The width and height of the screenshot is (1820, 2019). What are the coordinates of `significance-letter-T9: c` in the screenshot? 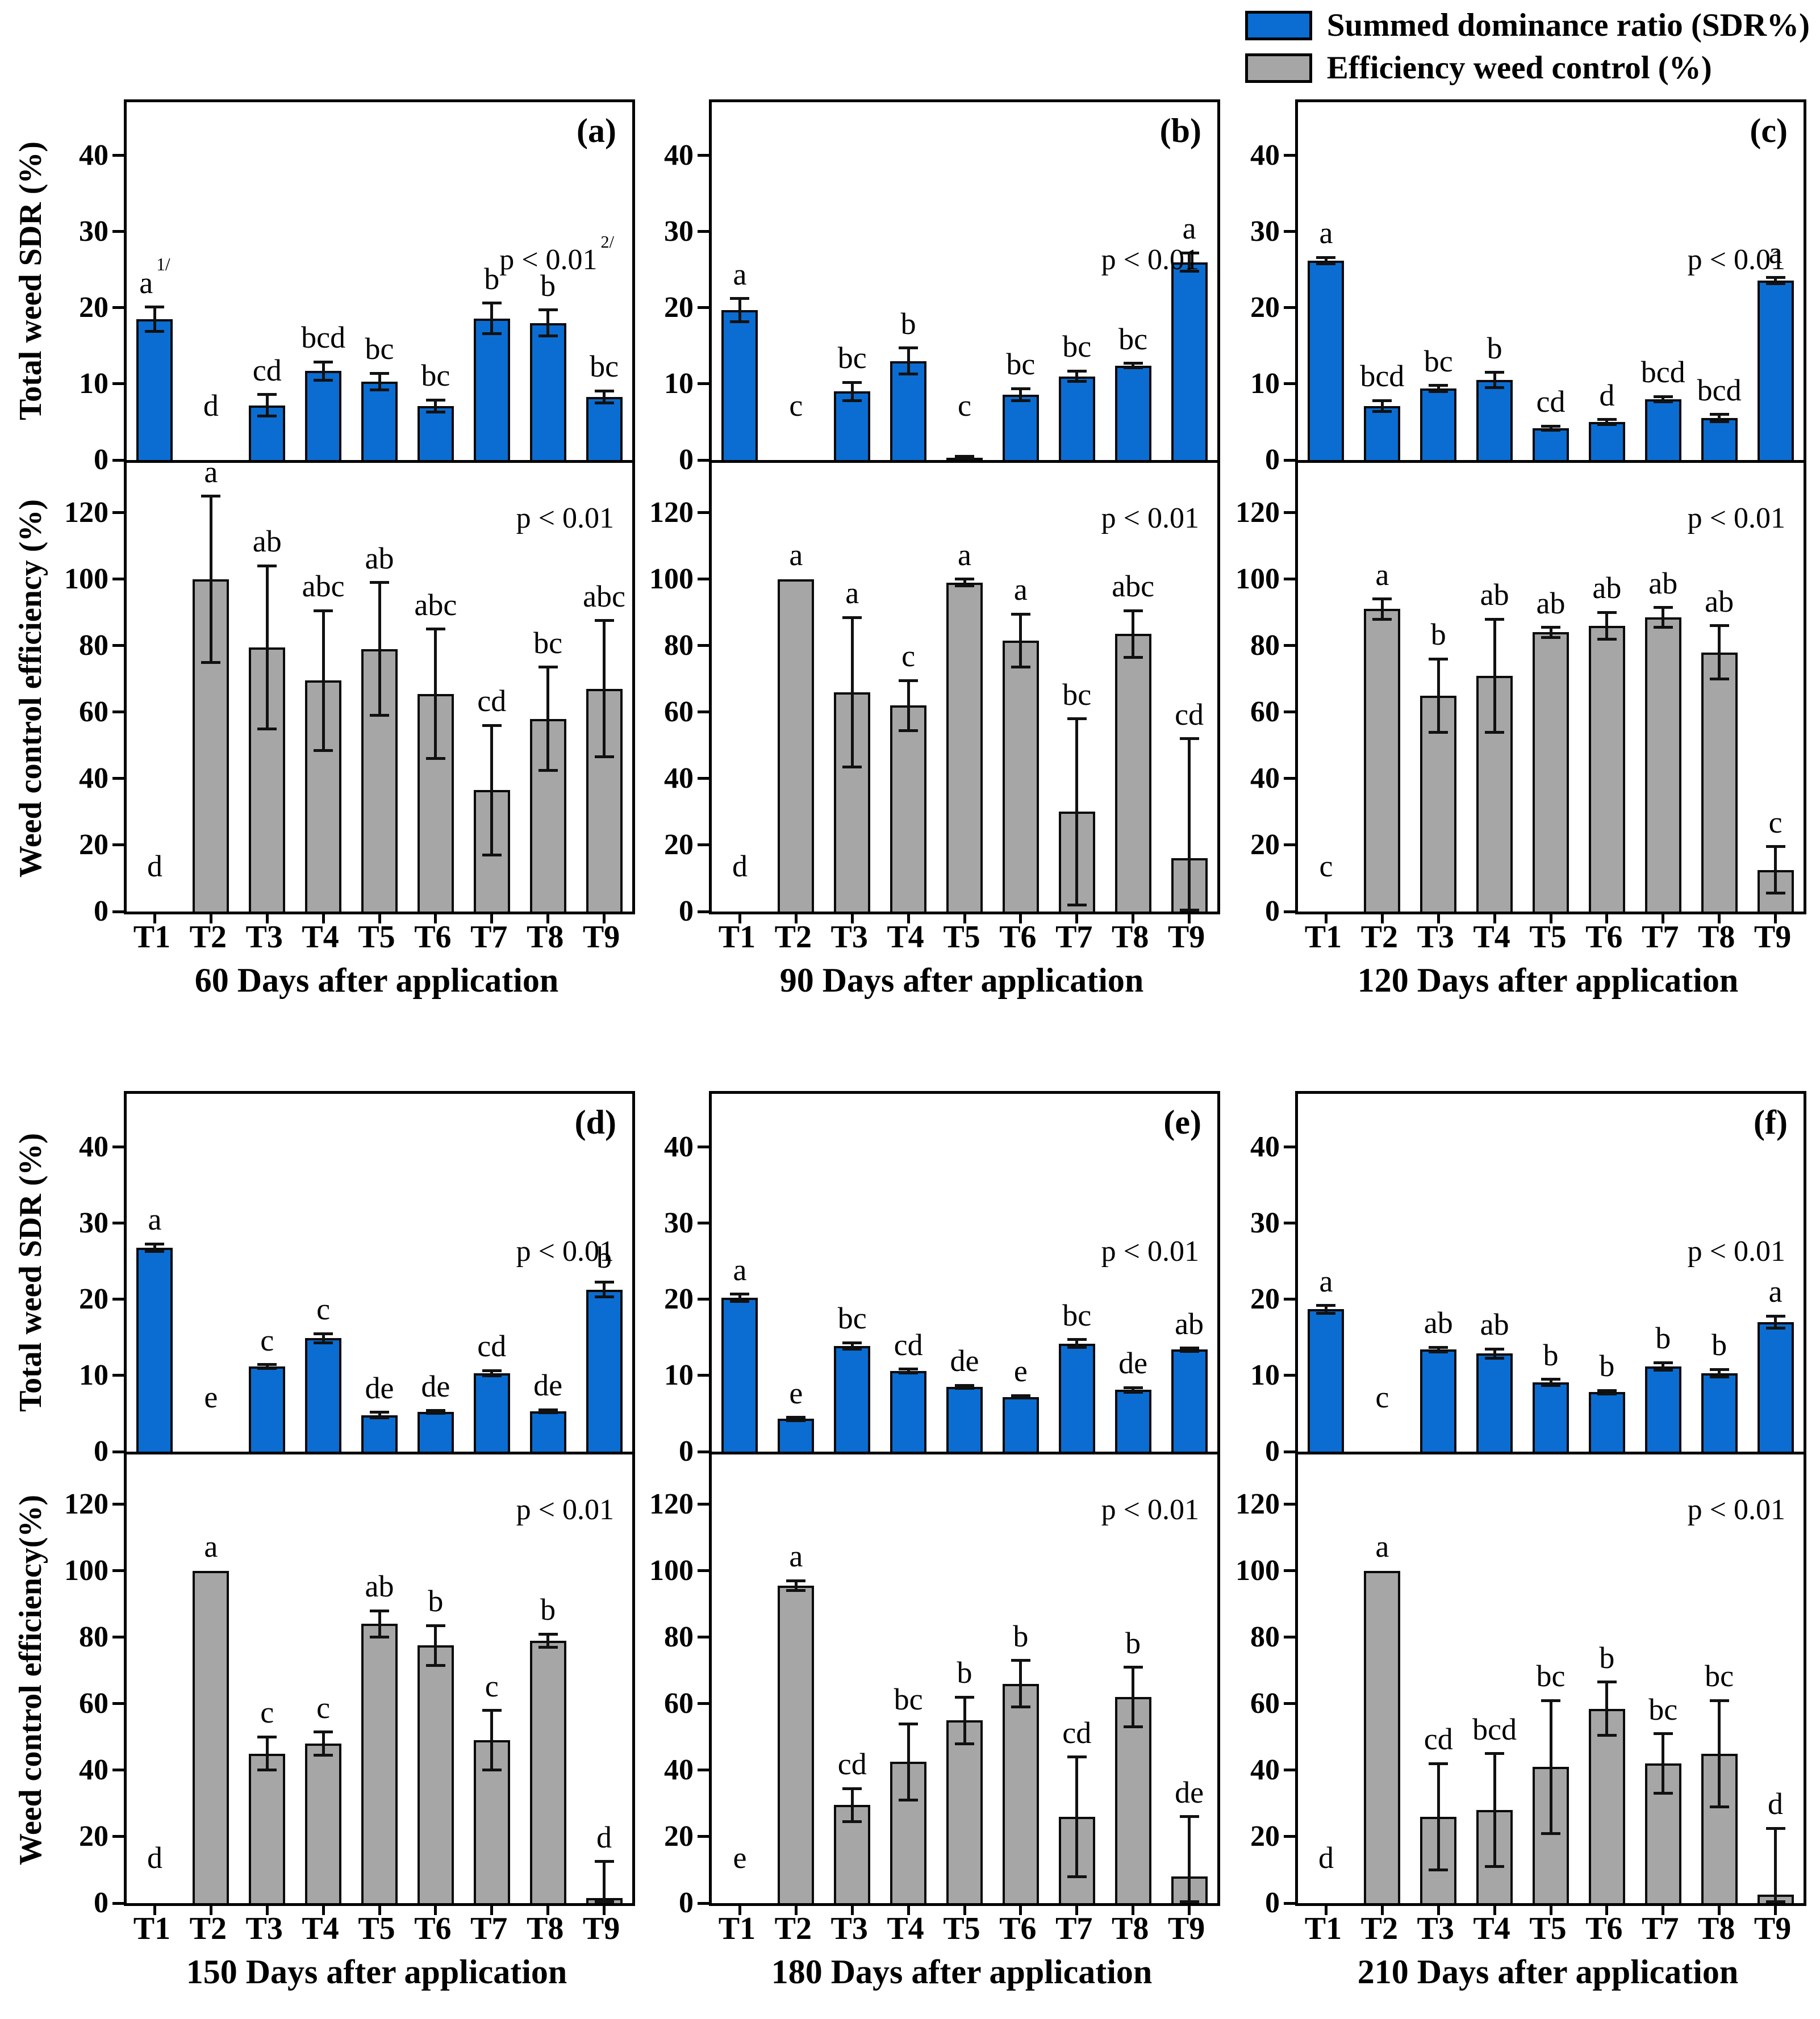 It's located at (1776, 822).